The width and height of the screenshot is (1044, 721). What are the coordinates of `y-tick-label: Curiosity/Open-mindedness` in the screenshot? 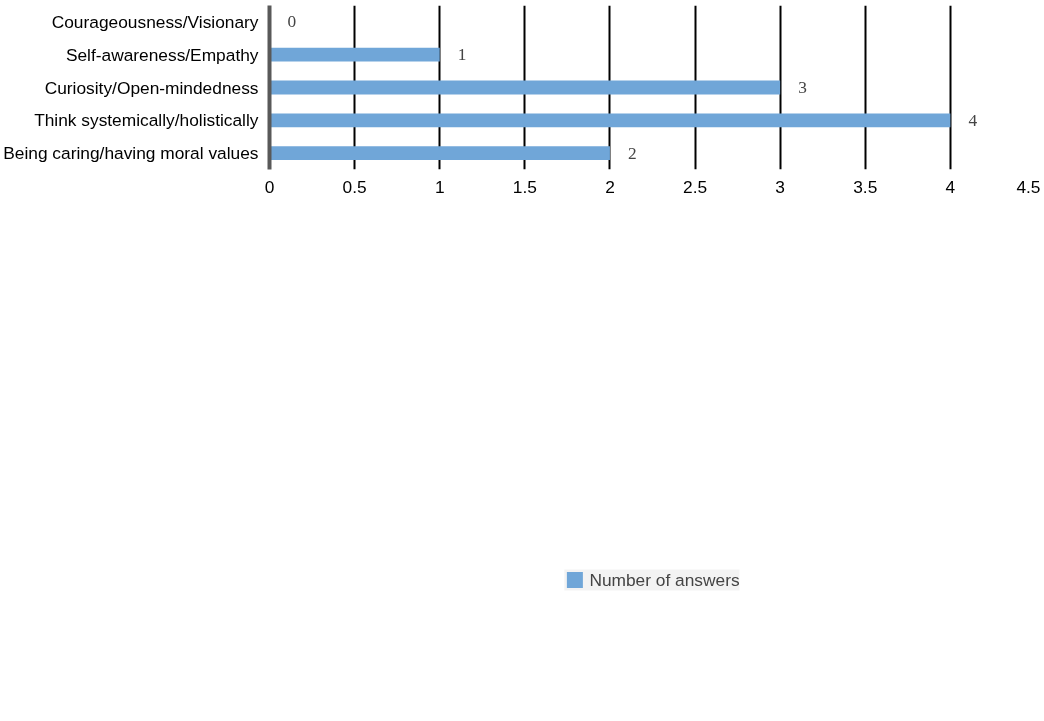 It's located at (151, 87).